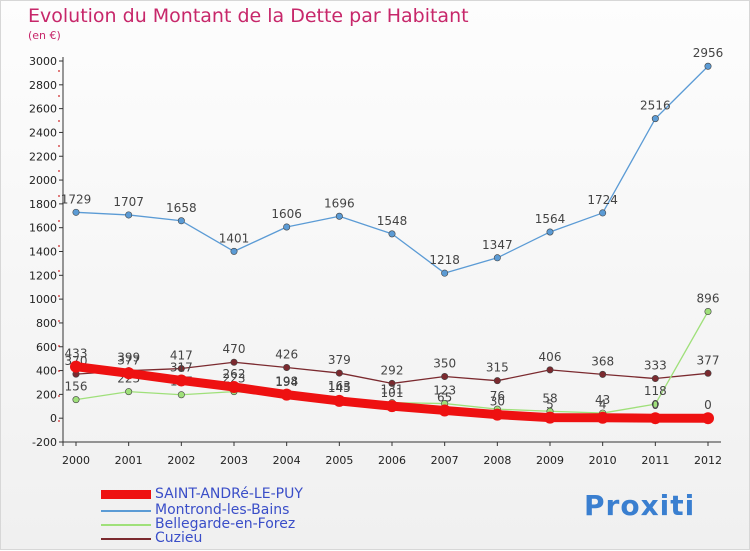 This screenshot has width=750, height=551. I want to click on y-tick-label: 2000, so click(43, 180).